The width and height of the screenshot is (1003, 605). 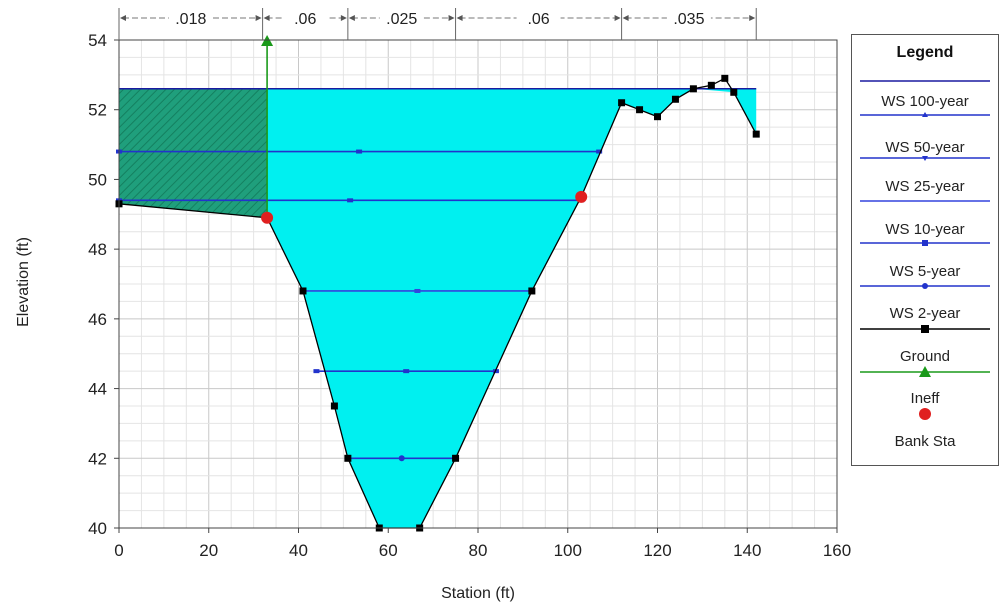 What do you see at coordinates (925, 441) in the screenshot?
I see `legend-label-bank-sta: Bank Sta` at bounding box center [925, 441].